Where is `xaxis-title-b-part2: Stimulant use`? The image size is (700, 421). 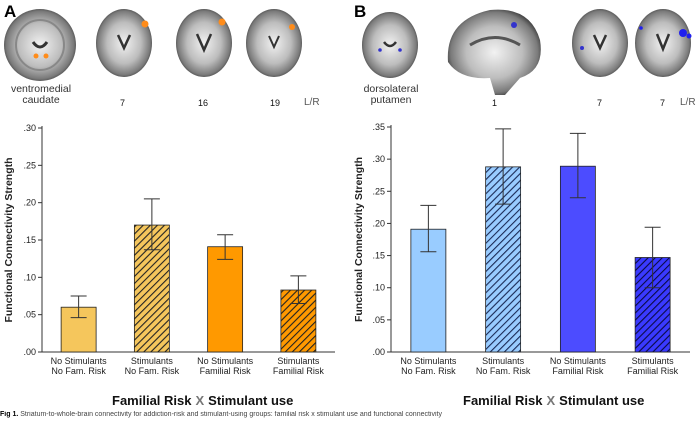 xaxis-title-b-part2: Stimulant use is located at coordinates (602, 400).